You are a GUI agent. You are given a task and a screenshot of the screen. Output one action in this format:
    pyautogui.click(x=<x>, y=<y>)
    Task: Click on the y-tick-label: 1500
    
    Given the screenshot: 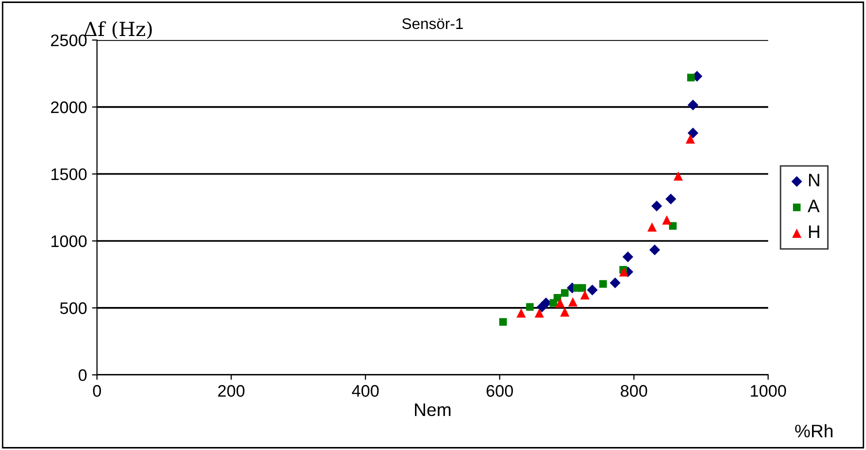 What is the action you would take?
    pyautogui.click(x=69, y=174)
    